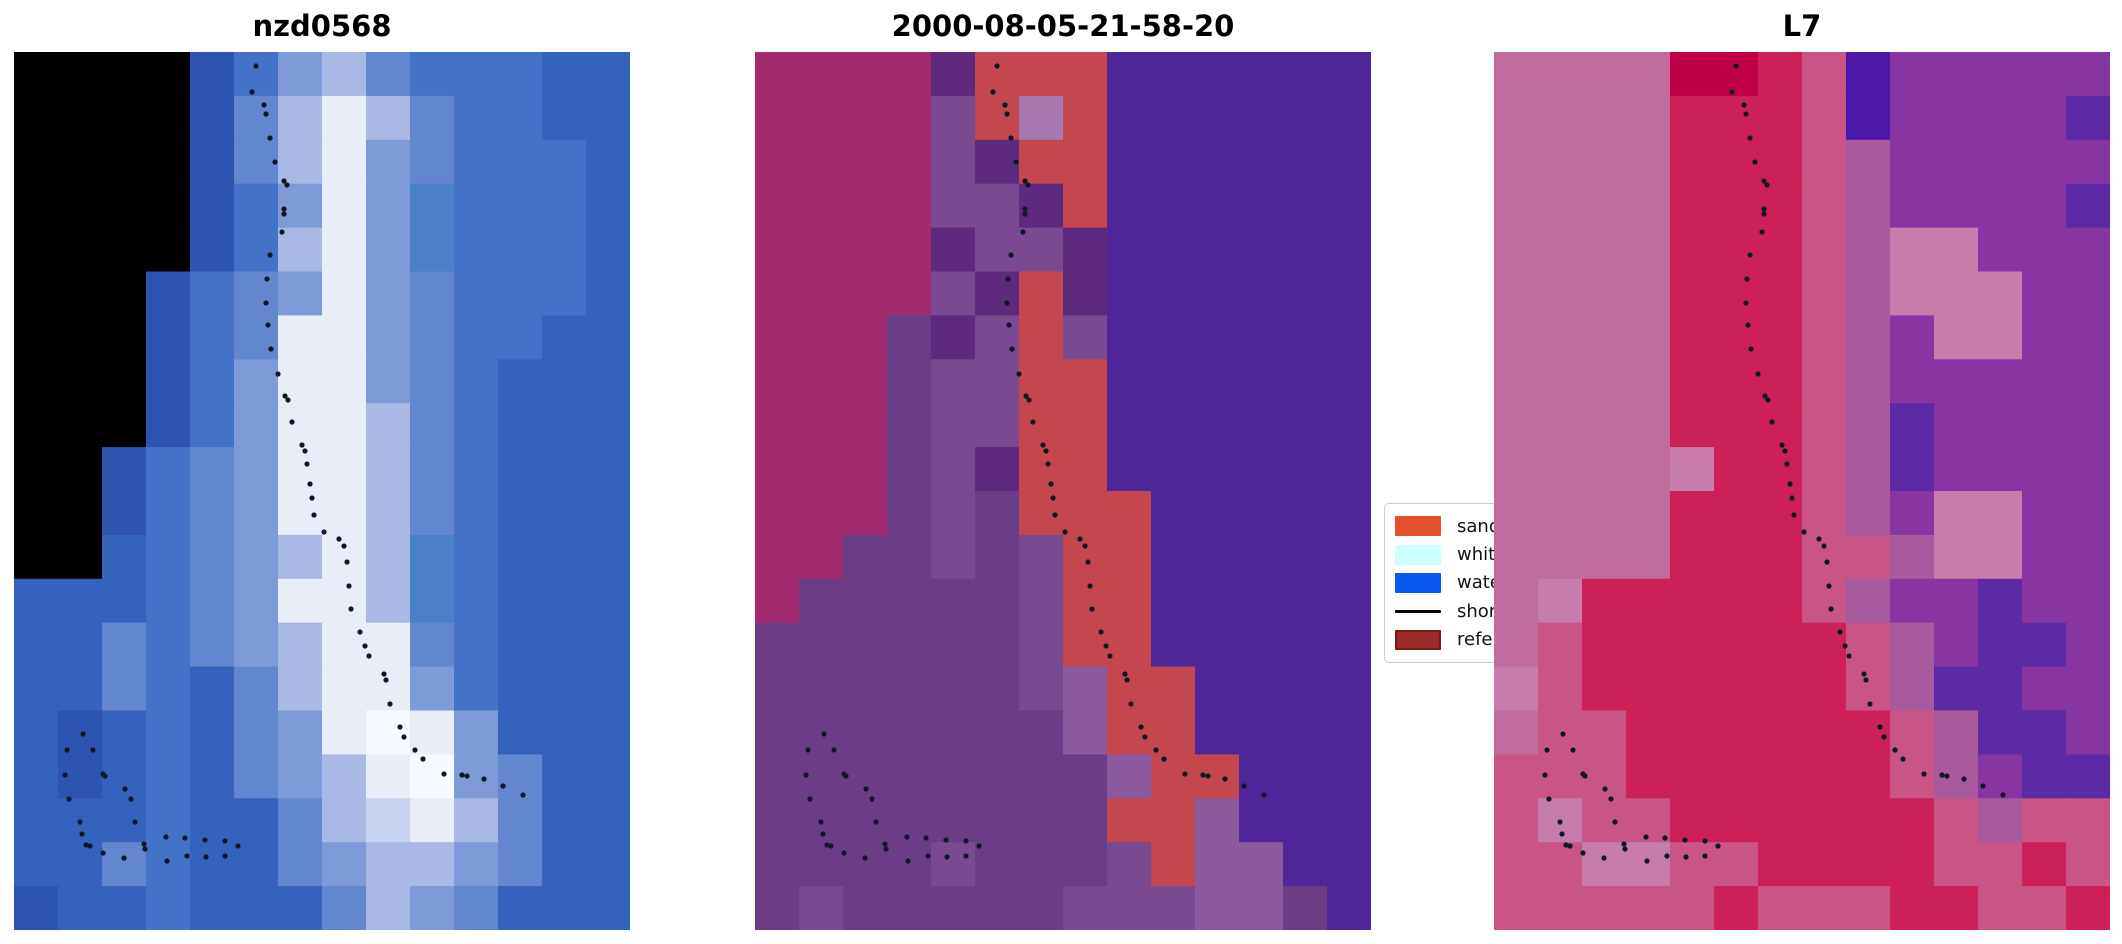 The image size is (2122, 944). Describe the element at coordinates (1479, 526) in the screenshot. I see `legend-label-sand: sand` at that location.